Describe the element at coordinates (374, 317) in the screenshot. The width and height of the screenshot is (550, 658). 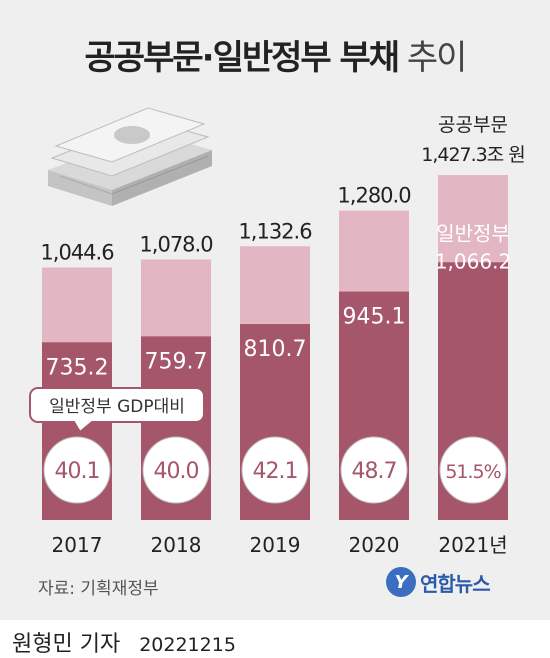
I see `general-value-label: 945.1` at that location.